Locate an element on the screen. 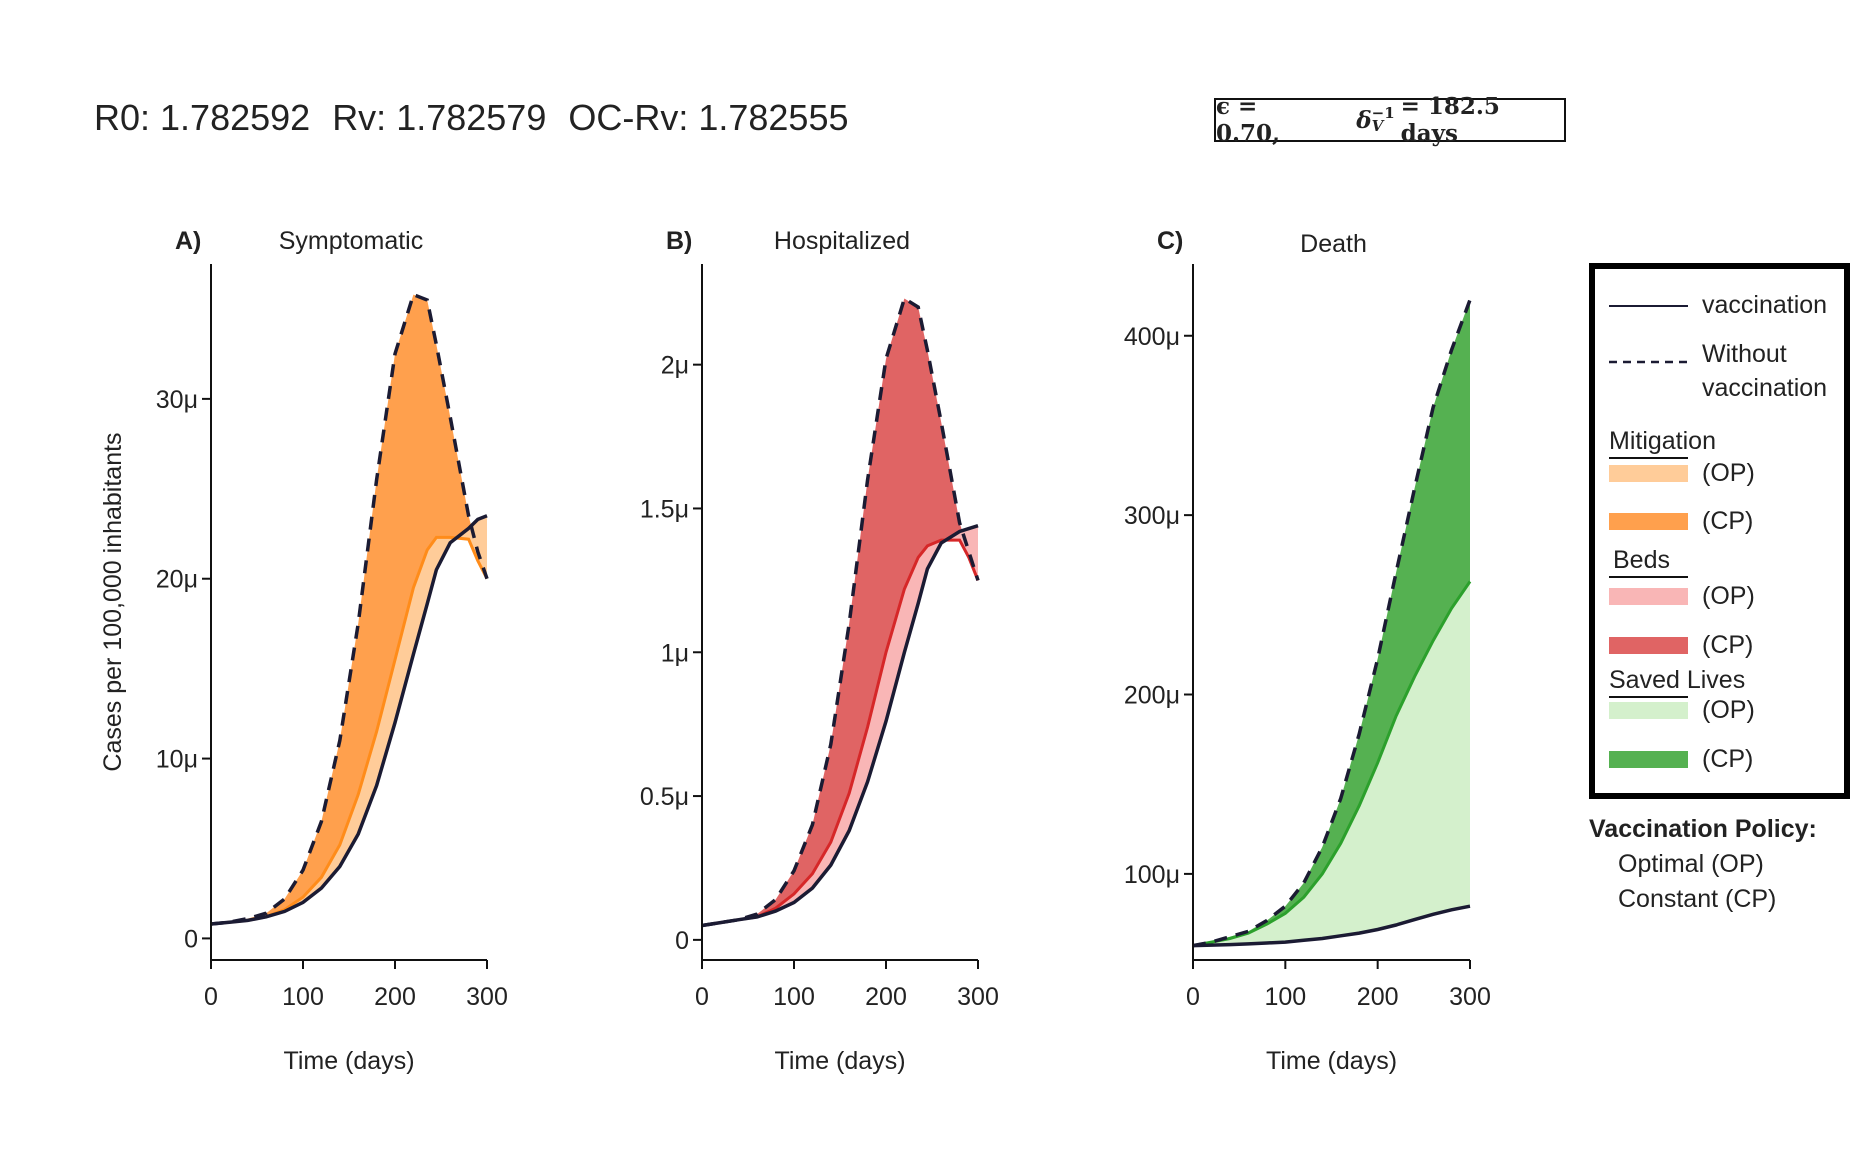 The image size is (1868, 1153). legend-item-saved-op: (OP) is located at coordinates (1682, 710).